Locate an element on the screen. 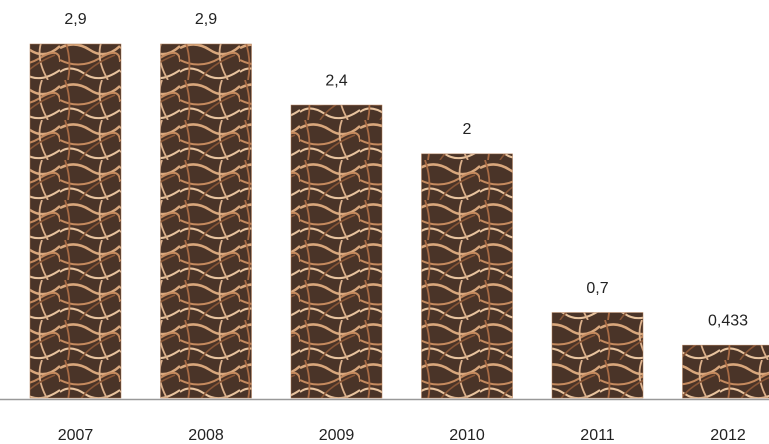 This screenshot has height=444, width=769. value-label: 0,433 is located at coordinates (728, 320).